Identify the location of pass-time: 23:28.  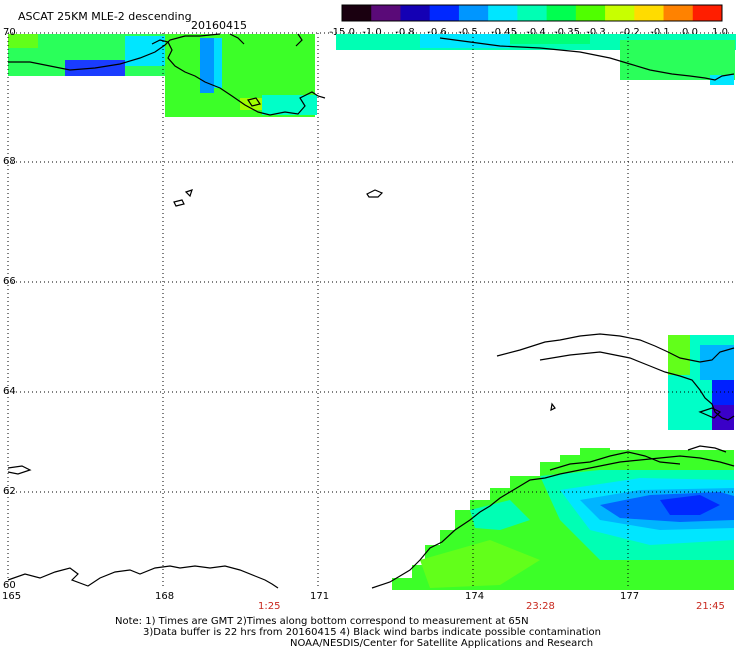
(540, 606).